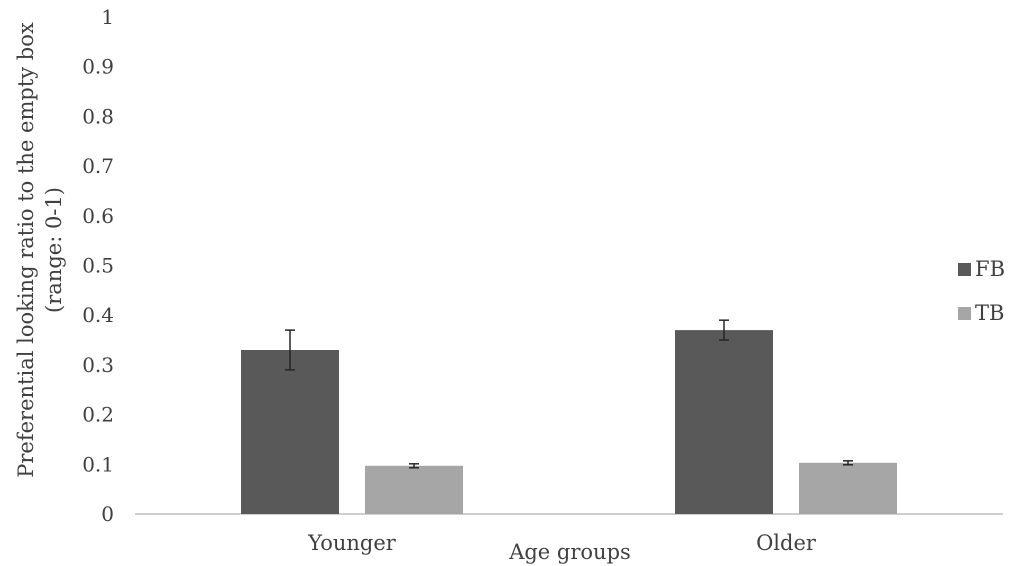  Describe the element at coordinates (107, 17) in the screenshot. I see `y-tick-label: 1` at that location.